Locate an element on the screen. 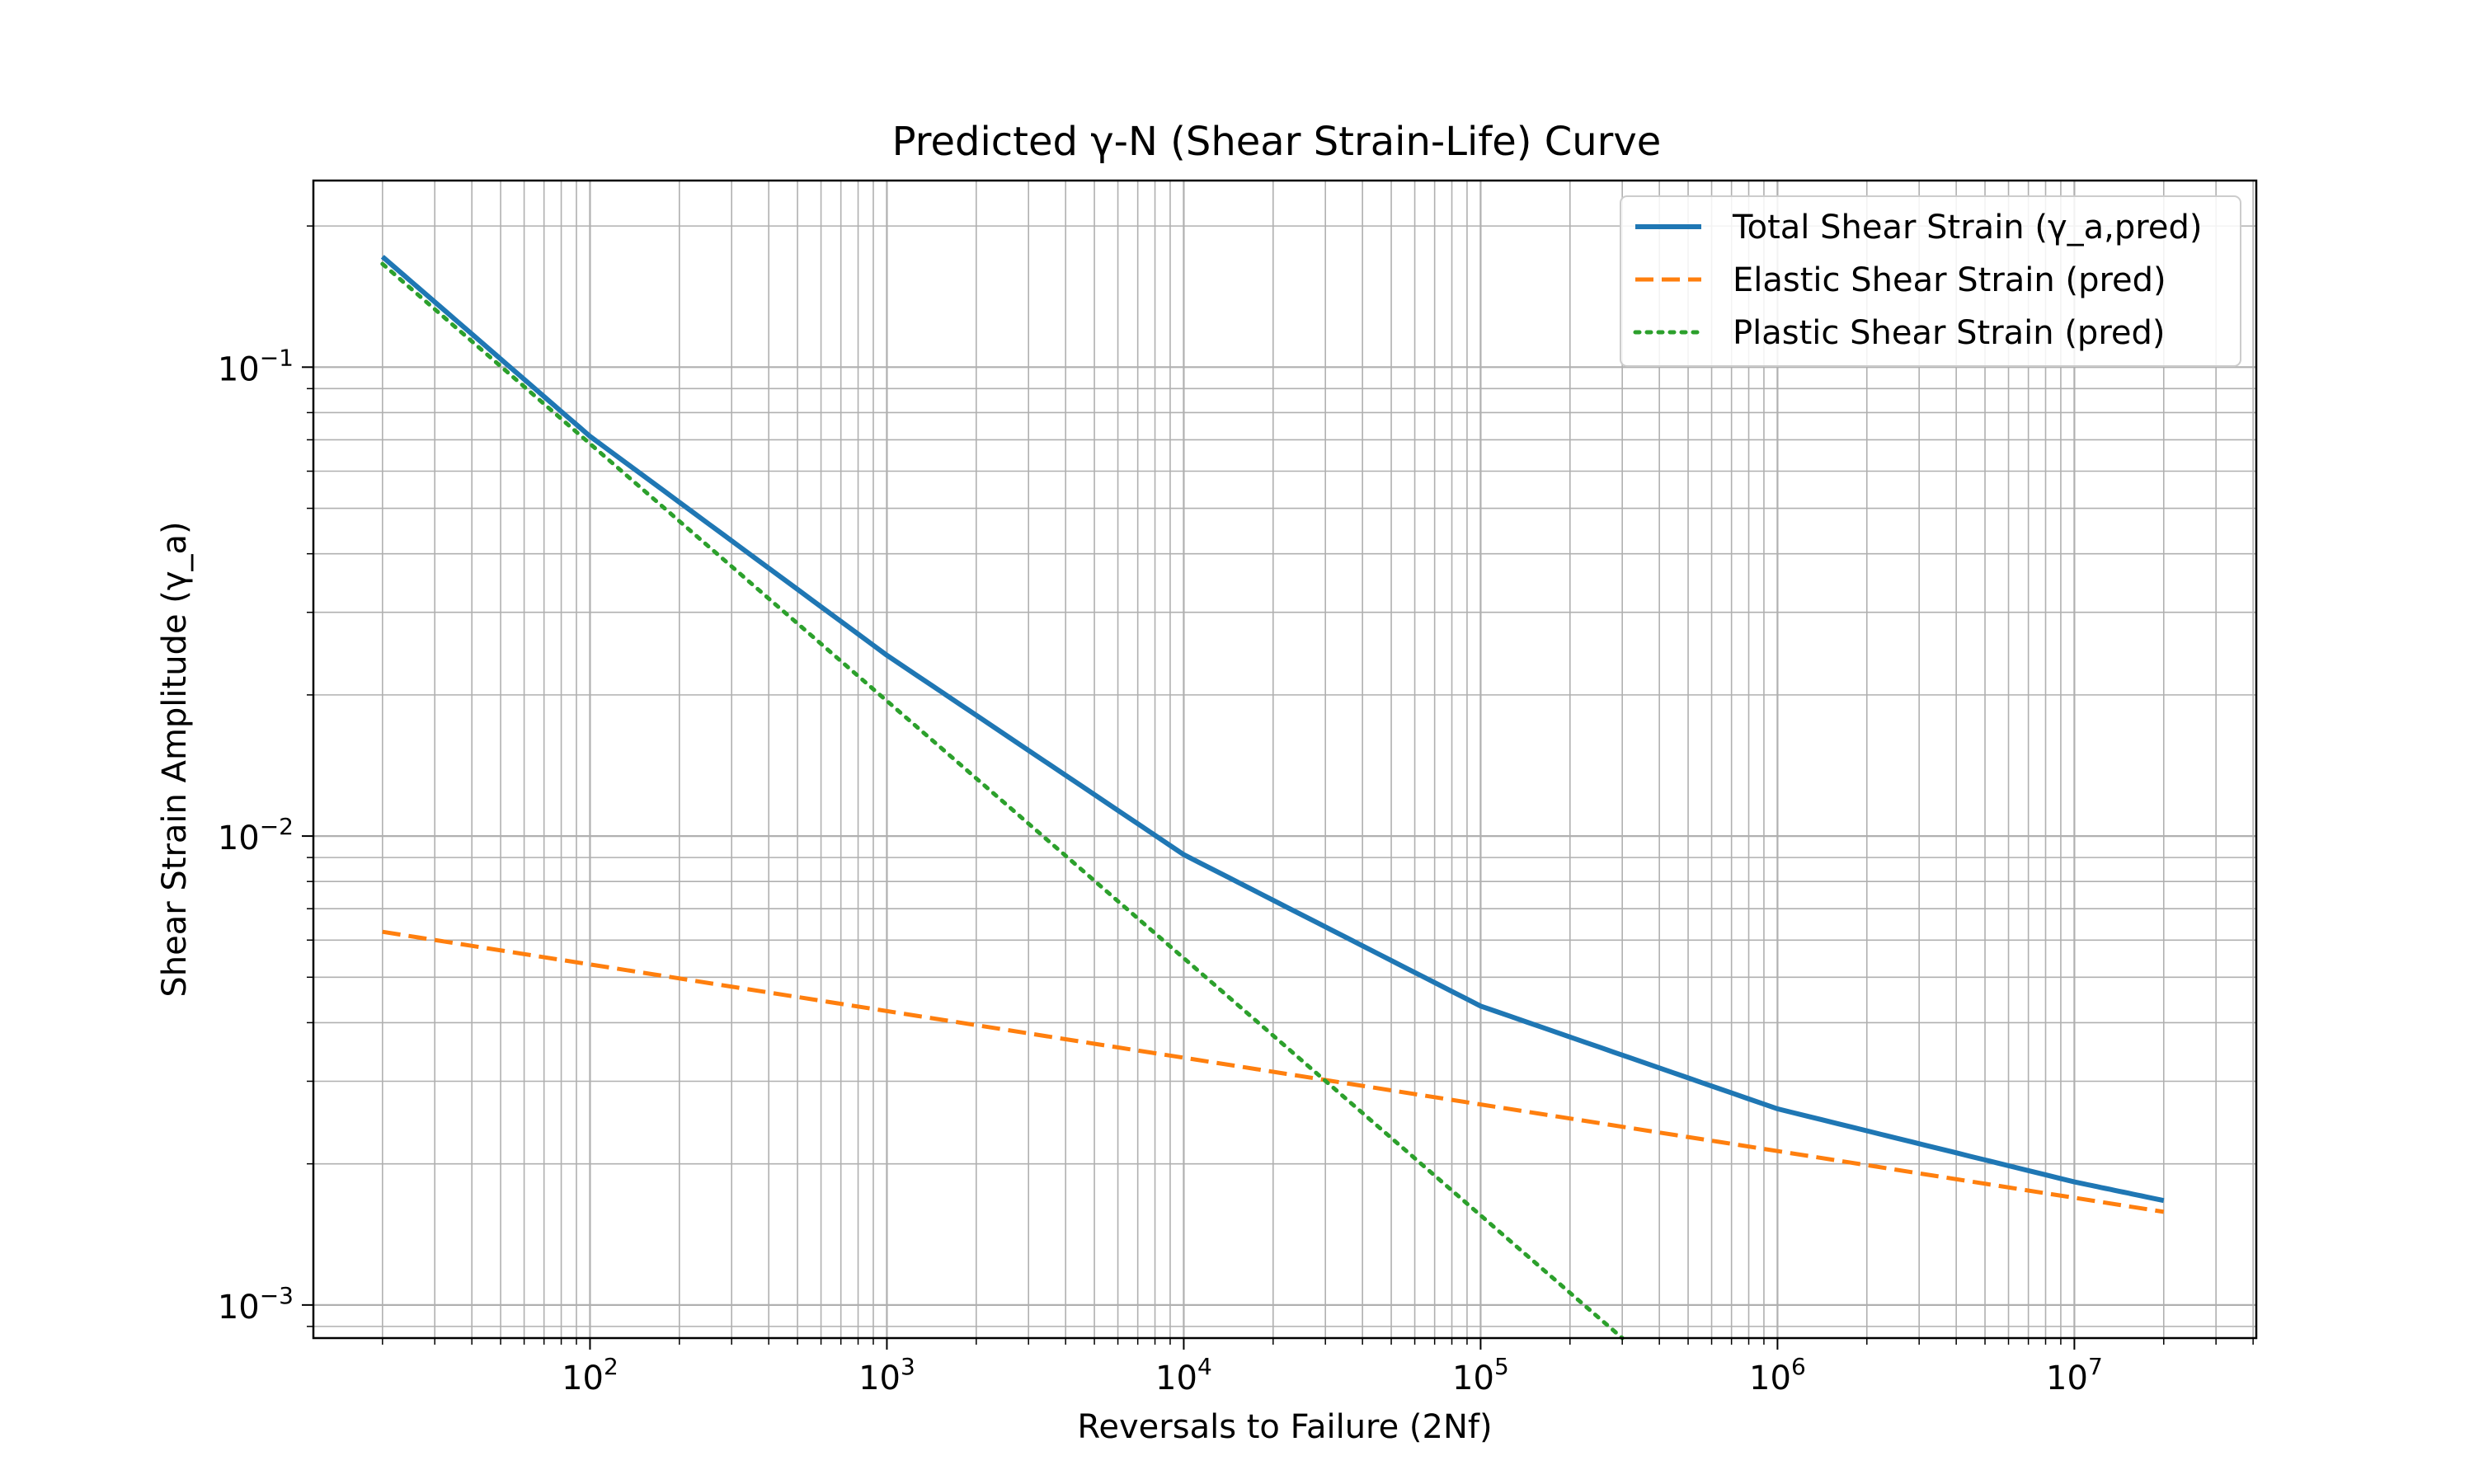  x-axis-label: Reversals to Failure (2Nf) is located at coordinates (1284, 1427).